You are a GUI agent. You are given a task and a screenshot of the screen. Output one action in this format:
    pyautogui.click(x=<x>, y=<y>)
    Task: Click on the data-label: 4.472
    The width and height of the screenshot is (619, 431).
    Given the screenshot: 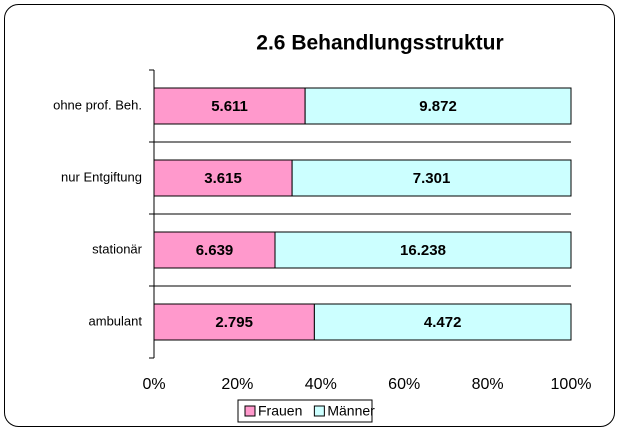 What is the action you would take?
    pyautogui.click(x=443, y=322)
    